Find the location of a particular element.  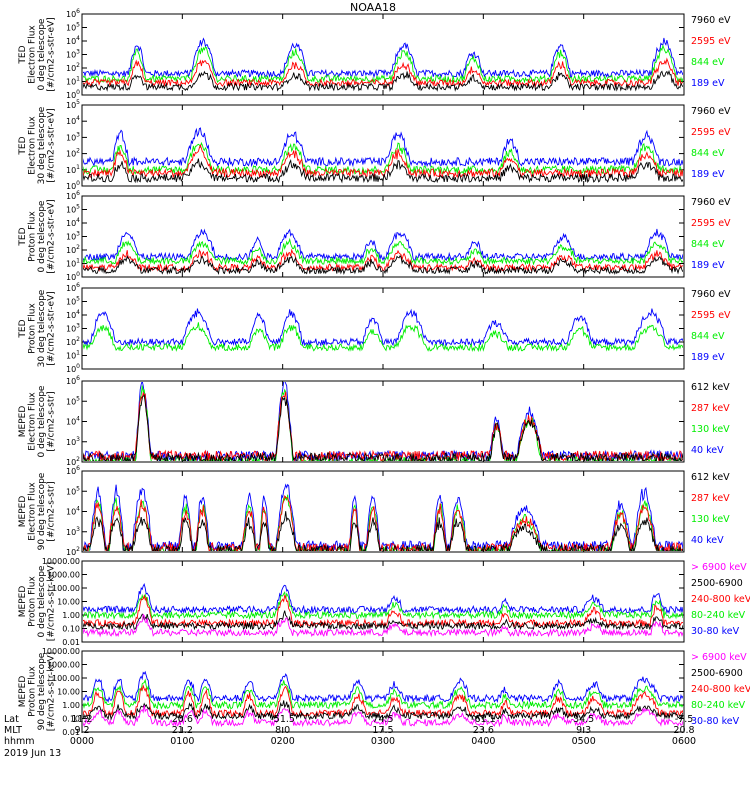

legend-entry: 2500-6900 is located at coordinates (717, 673).